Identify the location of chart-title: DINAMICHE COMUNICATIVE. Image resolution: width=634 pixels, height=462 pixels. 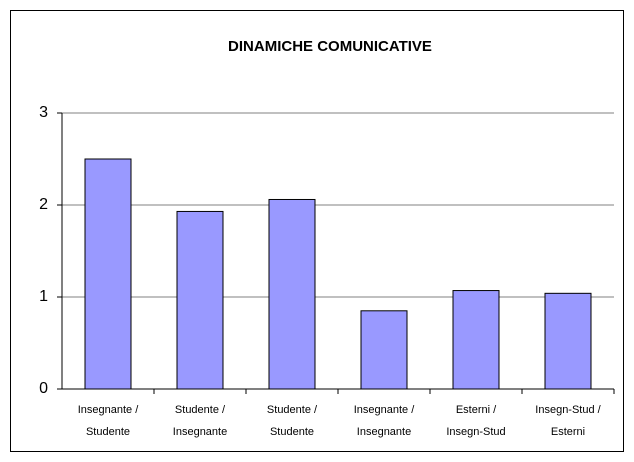
(330, 46).